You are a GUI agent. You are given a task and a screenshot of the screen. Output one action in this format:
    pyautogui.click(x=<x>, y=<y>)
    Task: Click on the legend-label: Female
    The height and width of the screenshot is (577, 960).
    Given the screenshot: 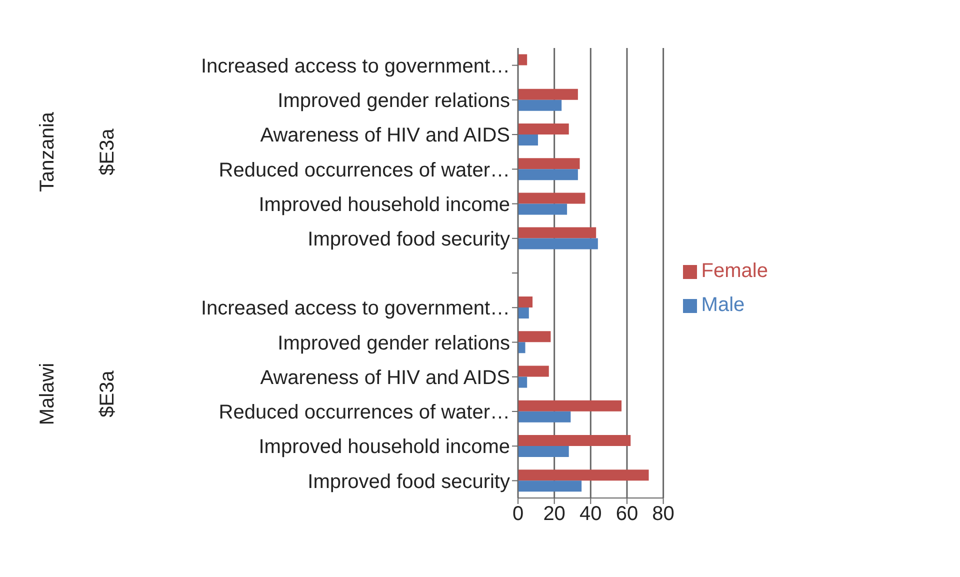 What is the action you would take?
    pyautogui.click(x=734, y=271)
    